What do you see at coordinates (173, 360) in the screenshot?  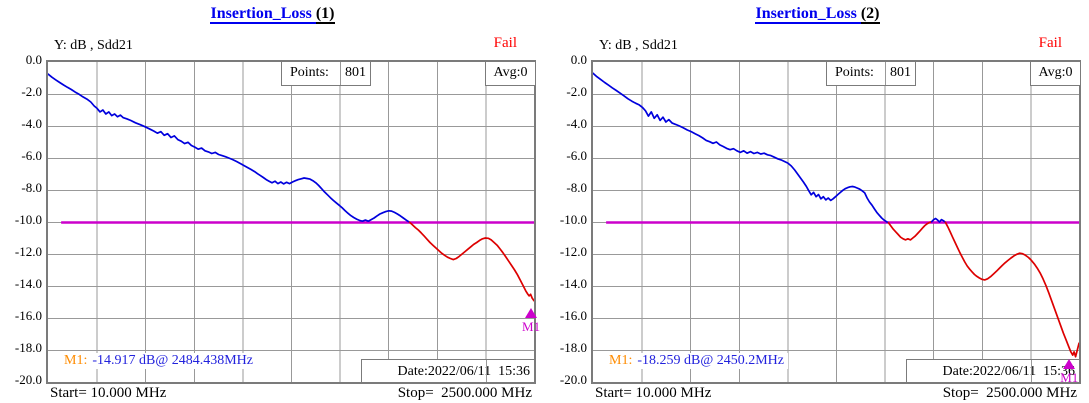 I see `marker-readout-value: -14.917 dB@ 2484.438MHz` at bounding box center [173, 360].